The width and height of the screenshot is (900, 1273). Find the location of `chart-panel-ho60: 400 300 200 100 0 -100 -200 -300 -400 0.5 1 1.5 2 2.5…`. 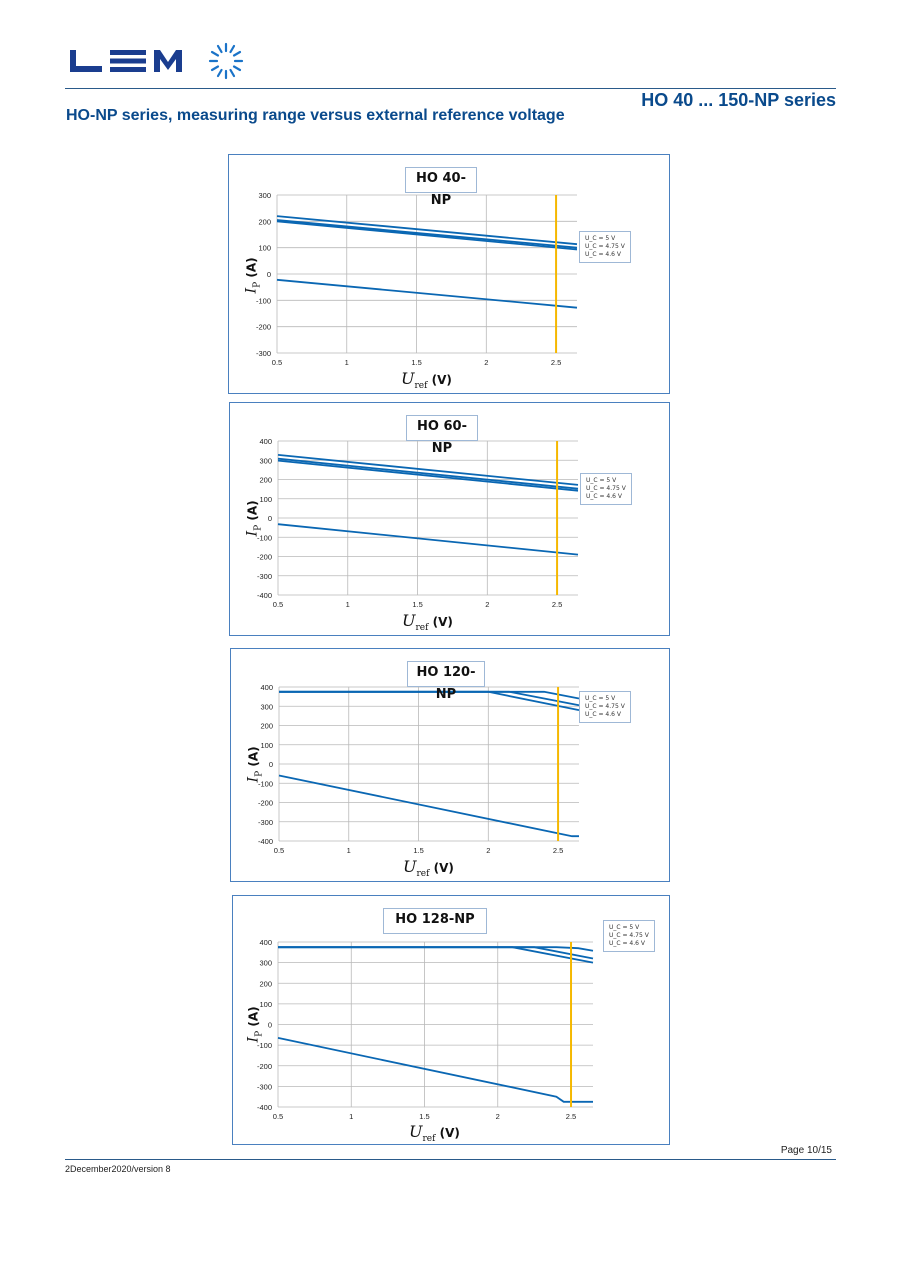

chart-panel-ho60: 400 300 200 100 0 -100 -200 -300 -400 0.5 1 1.5 2 2.5… is located at coordinates (449, 519).